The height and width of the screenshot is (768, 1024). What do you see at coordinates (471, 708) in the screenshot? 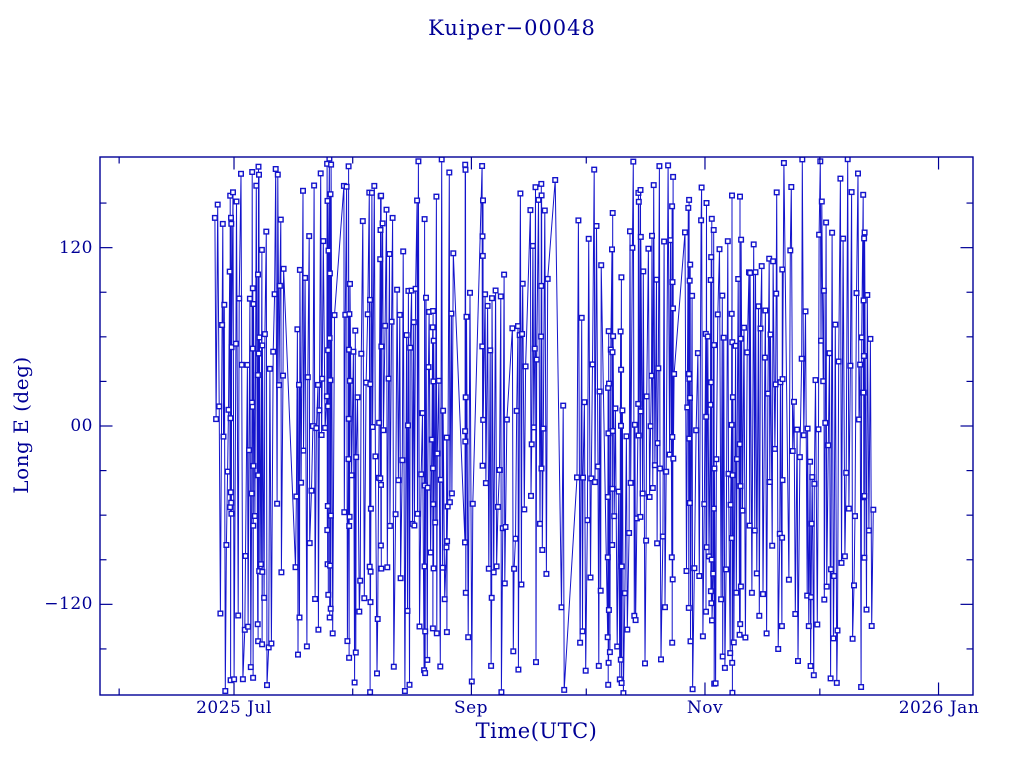
I see `x-tick-label: Sep` at bounding box center [471, 708].